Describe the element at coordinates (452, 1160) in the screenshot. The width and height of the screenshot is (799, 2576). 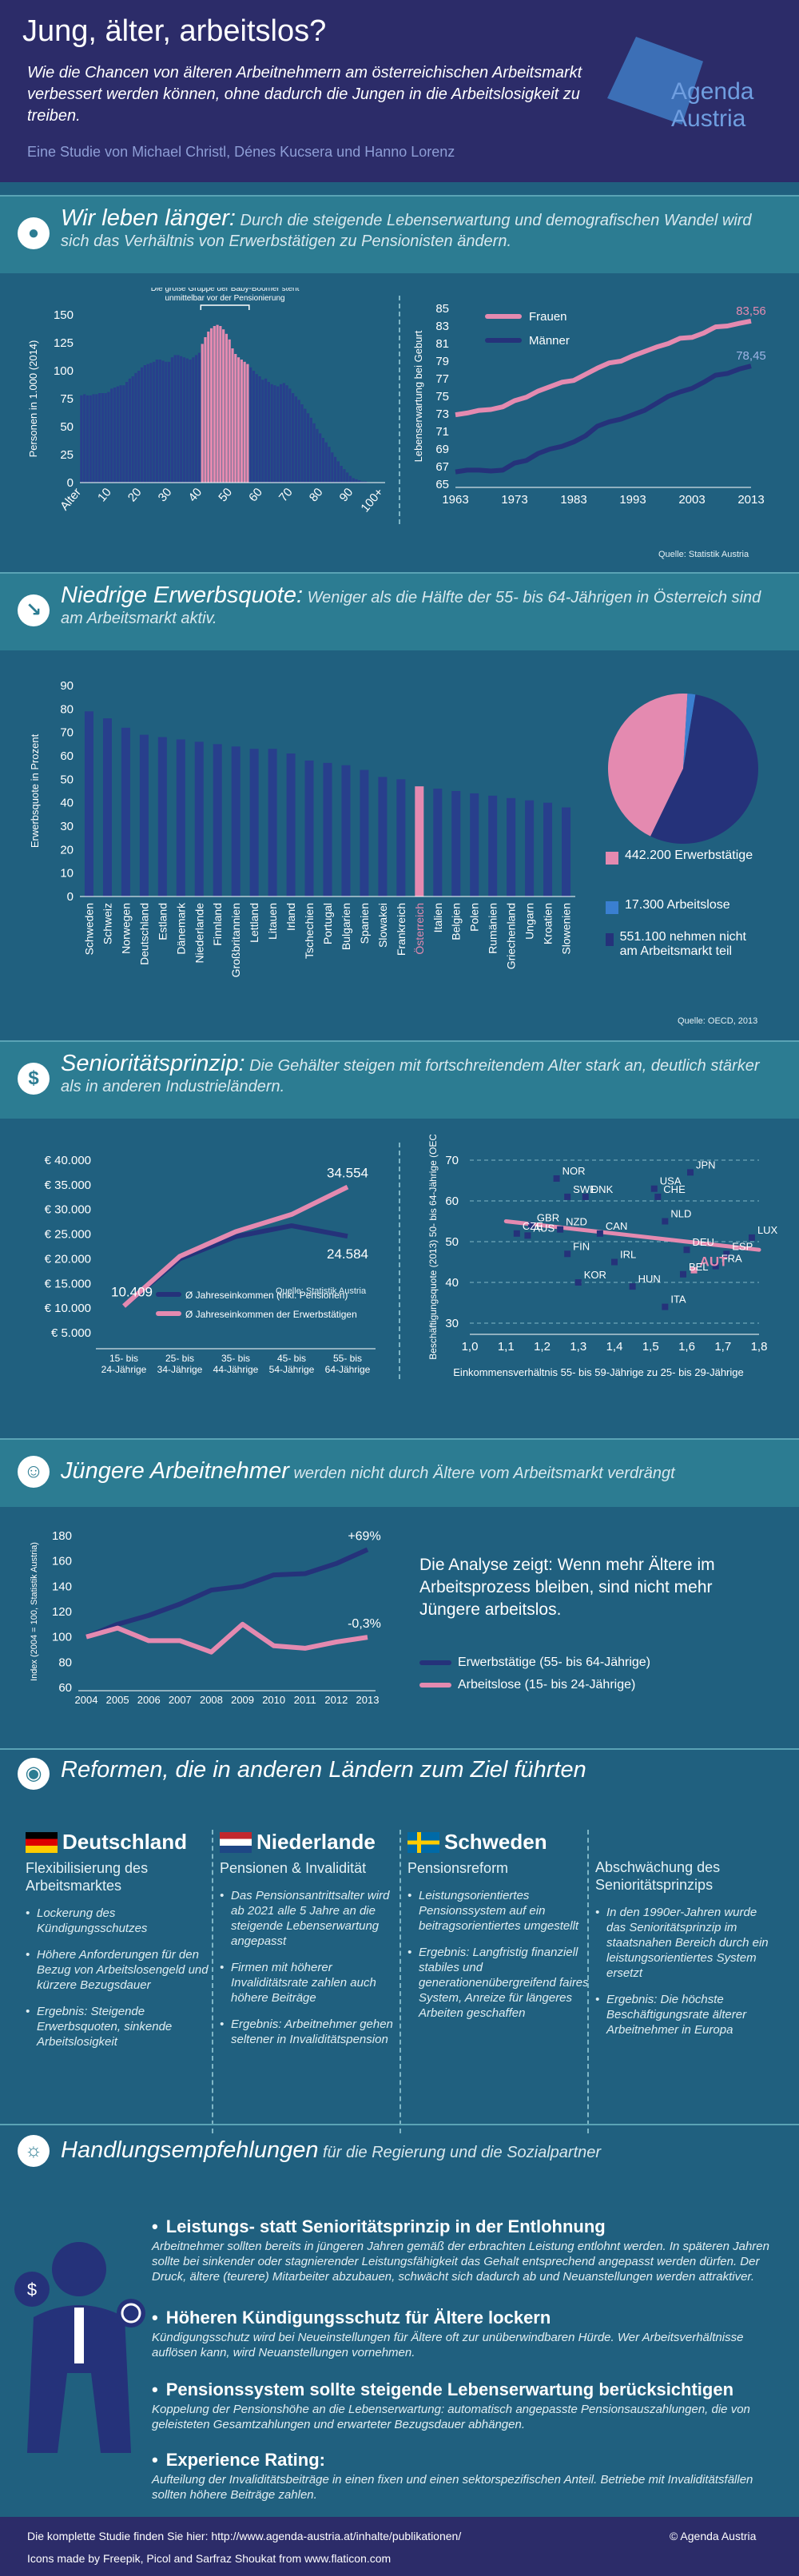
I see `y-tick-label: 70` at that location.